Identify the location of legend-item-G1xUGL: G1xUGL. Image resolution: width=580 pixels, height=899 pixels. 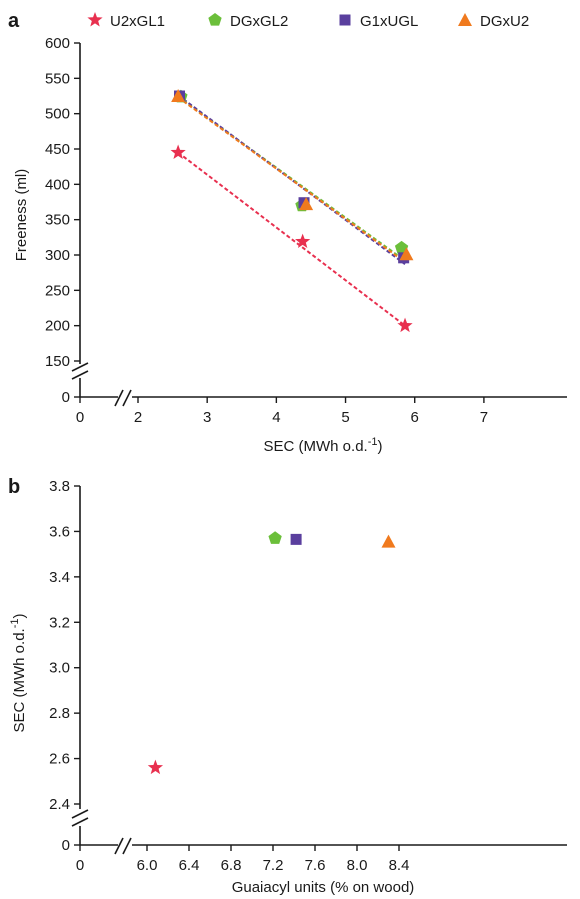
(378, 21).